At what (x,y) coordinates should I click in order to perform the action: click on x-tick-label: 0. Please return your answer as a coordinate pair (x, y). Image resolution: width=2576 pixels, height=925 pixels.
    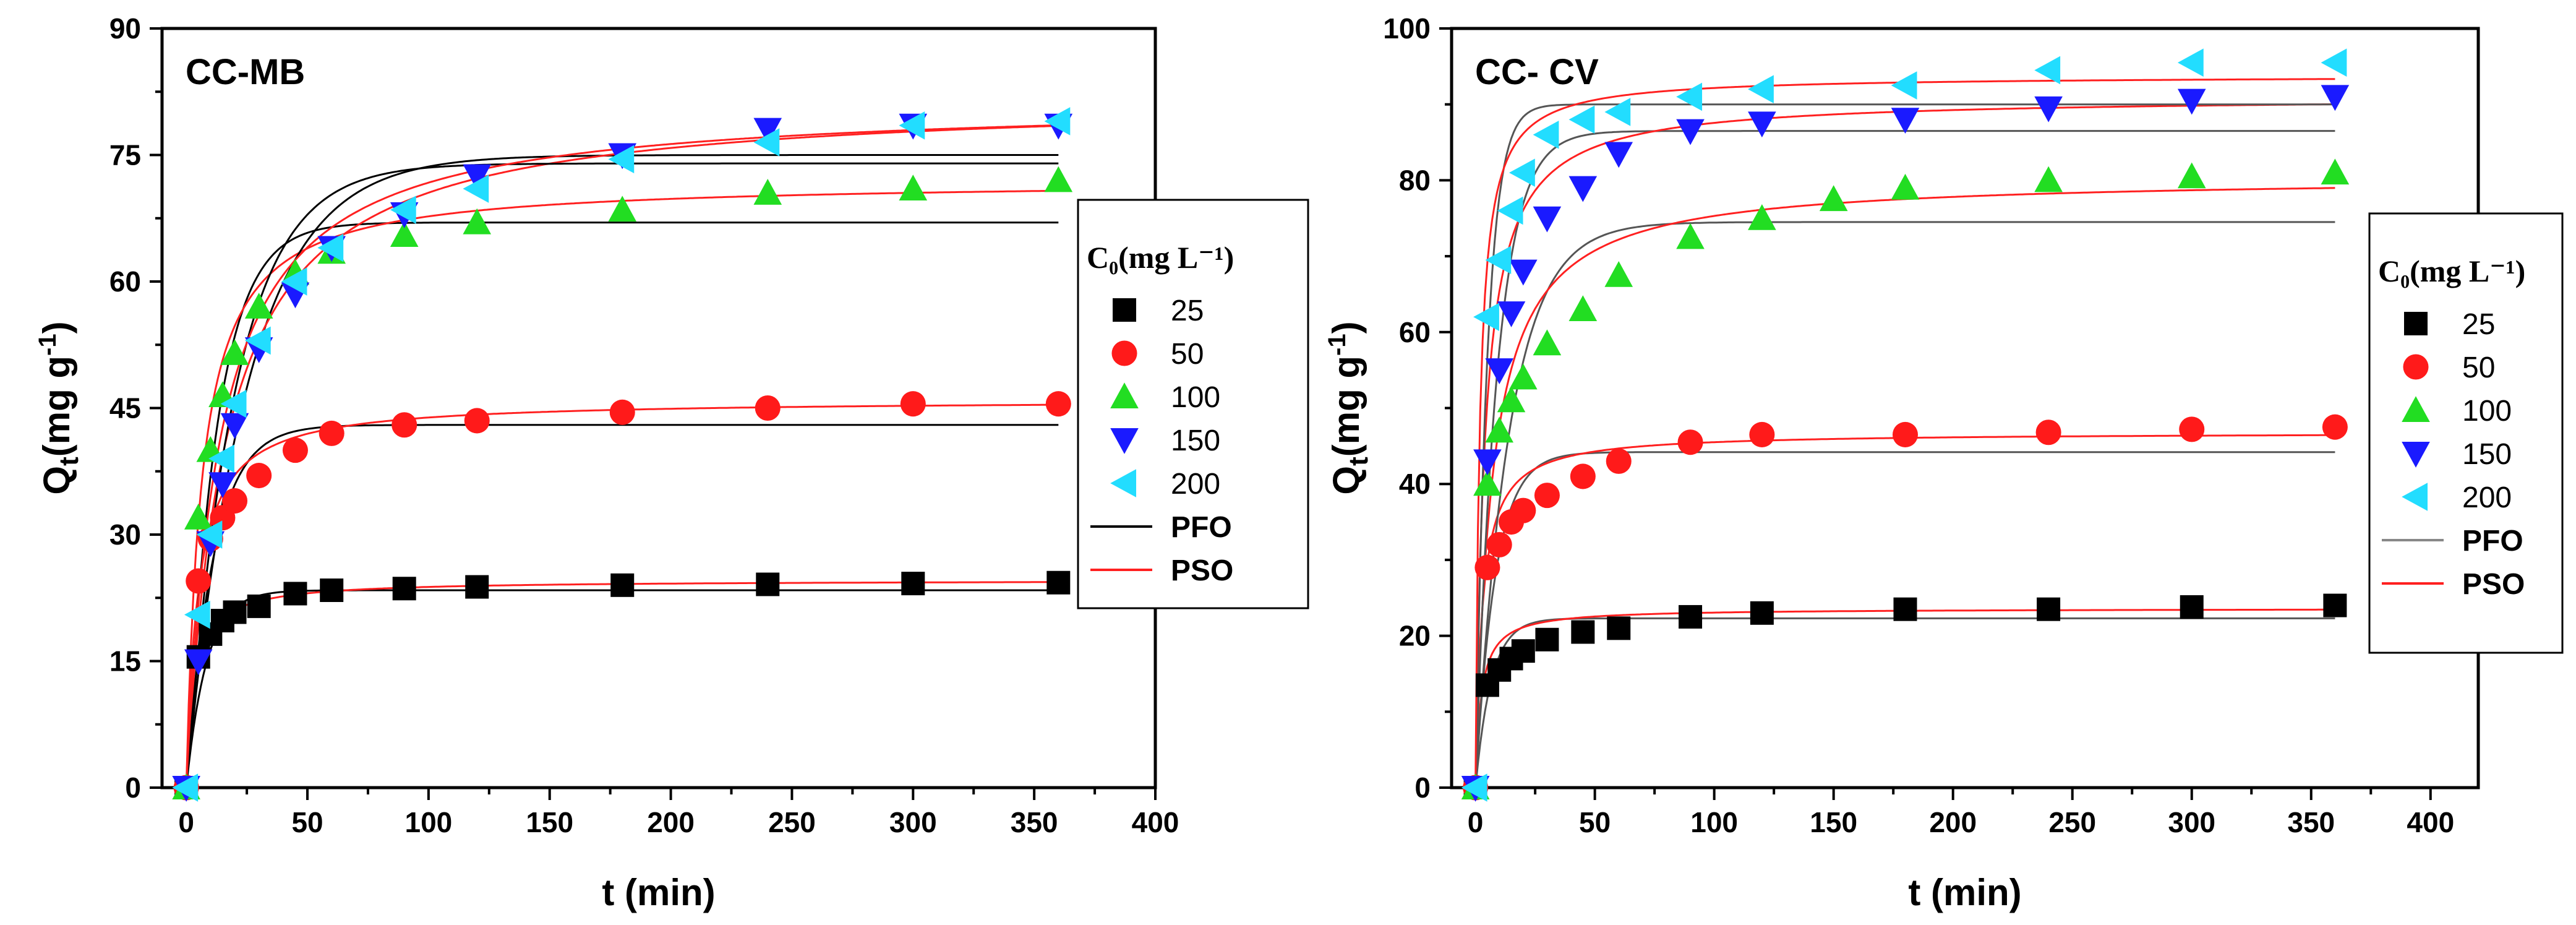
    Looking at the image, I should click on (1476, 822).